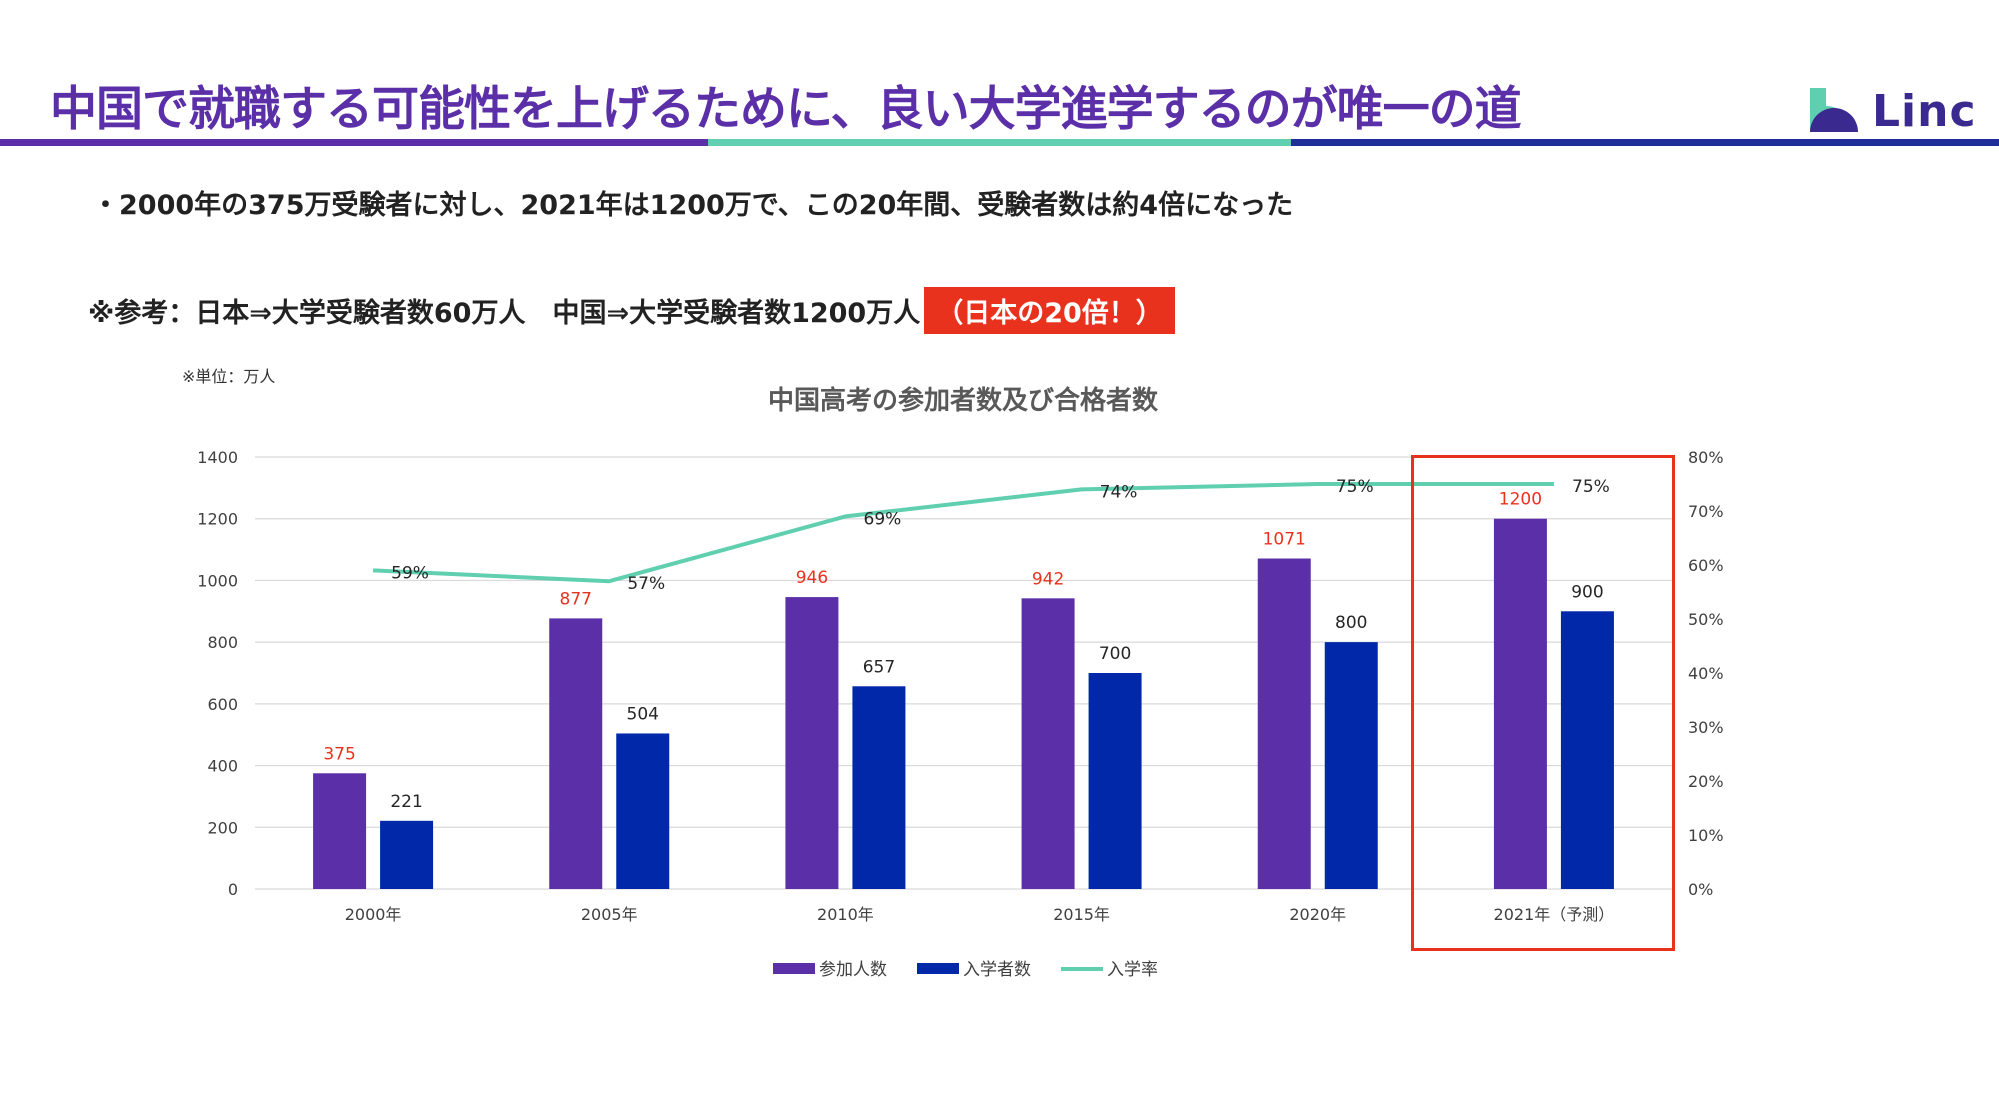 Image resolution: width=1999 pixels, height=1118 pixels. Describe the element at coordinates (963, 533) in the screenshot. I see `rate-line` at that location.